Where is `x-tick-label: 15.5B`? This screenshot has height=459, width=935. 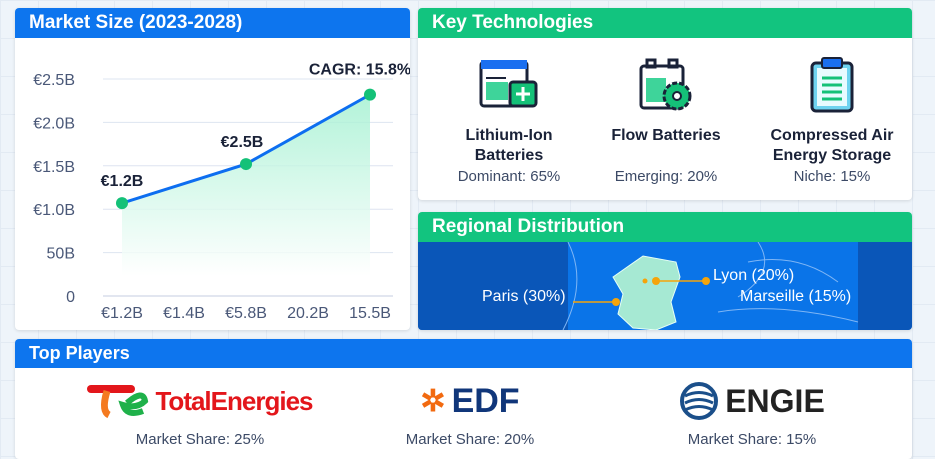 x-tick-label: 15.5B is located at coordinates (370, 313).